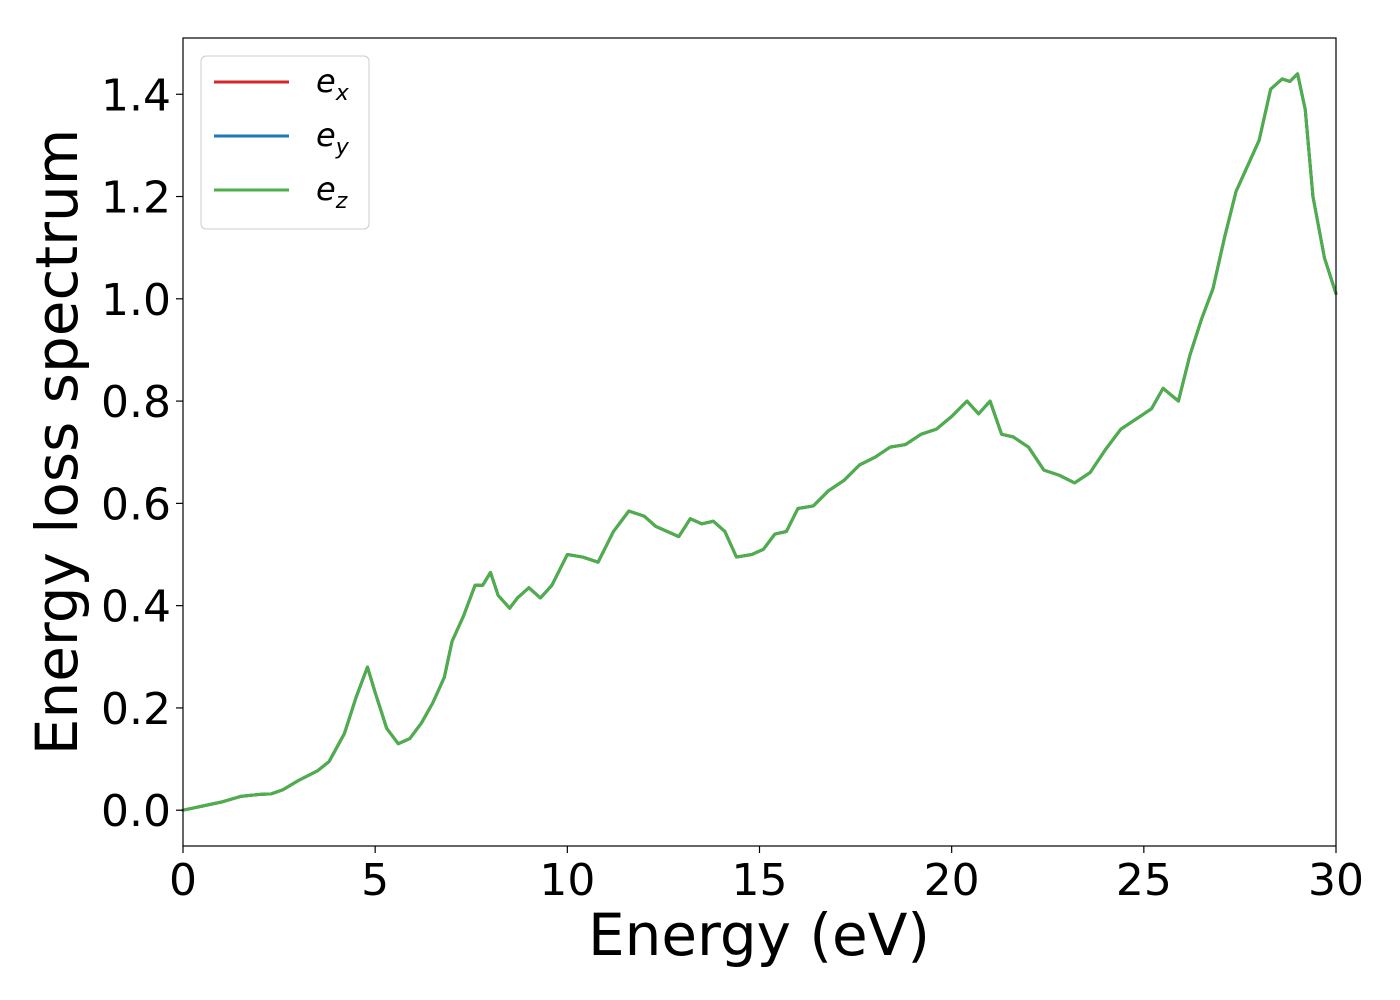 The width and height of the screenshot is (1400, 1000). What do you see at coordinates (333, 138) in the screenshot?
I see `legend-label-e-y: ey` at bounding box center [333, 138].